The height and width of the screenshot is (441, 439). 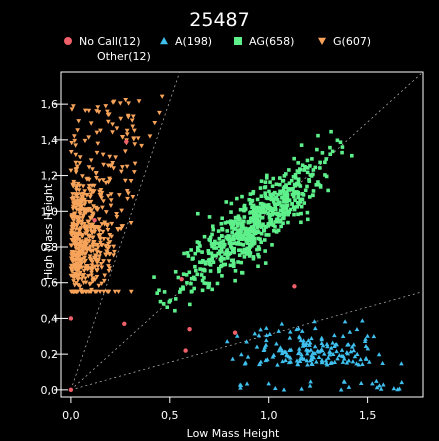 I want to click on no-call-point, so click(x=124, y=323).